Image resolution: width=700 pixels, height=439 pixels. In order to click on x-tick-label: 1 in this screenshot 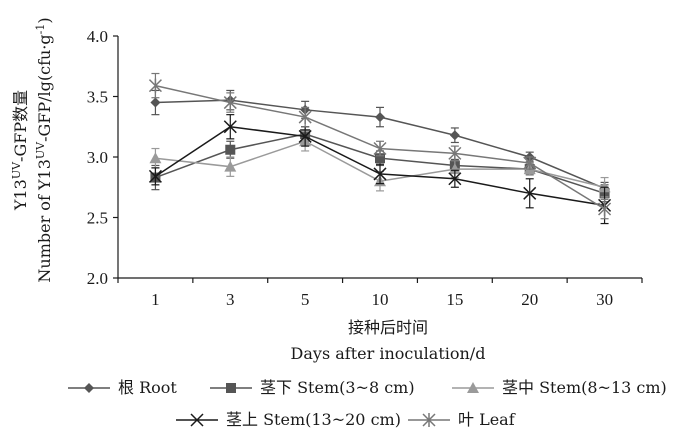, I will do `click(155, 299)`.